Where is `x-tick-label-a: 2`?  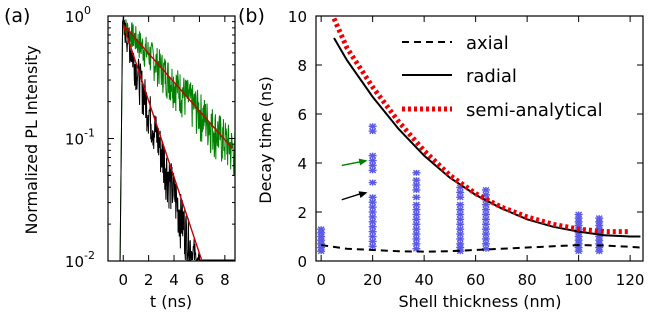
x-tick-label-a: 2 is located at coordinates (149, 280).